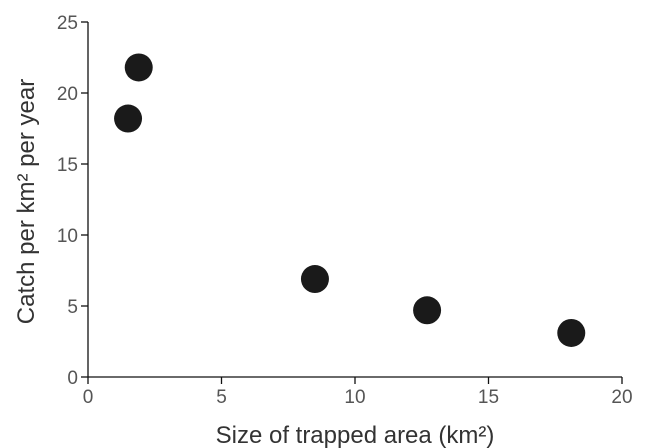 This screenshot has width=649, height=448. I want to click on y-ticks: 0 5 10 15 20 25, so click(72, 201).